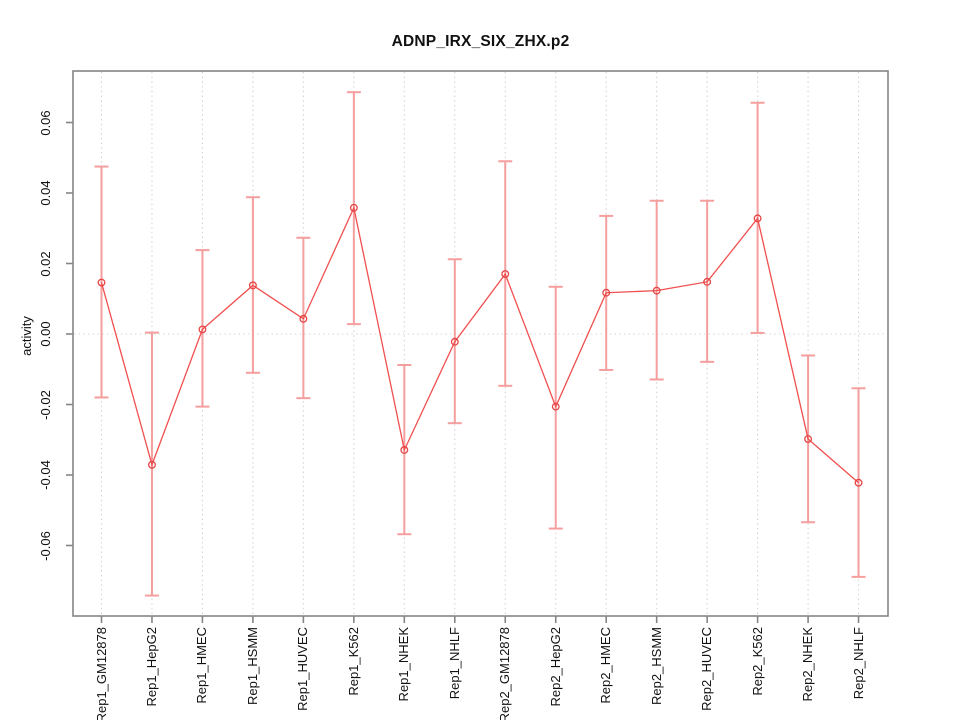 This screenshot has height=720, width=960. Describe the element at coordinates (45, 545) in the screenshot. I see `y-tick-label: -0.06` at that location.